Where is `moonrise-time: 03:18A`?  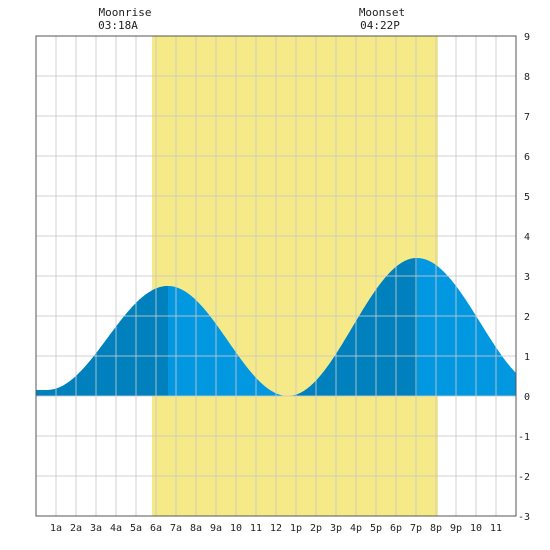
moonrise-time: 03:18A is located at coordinates (118, 25).